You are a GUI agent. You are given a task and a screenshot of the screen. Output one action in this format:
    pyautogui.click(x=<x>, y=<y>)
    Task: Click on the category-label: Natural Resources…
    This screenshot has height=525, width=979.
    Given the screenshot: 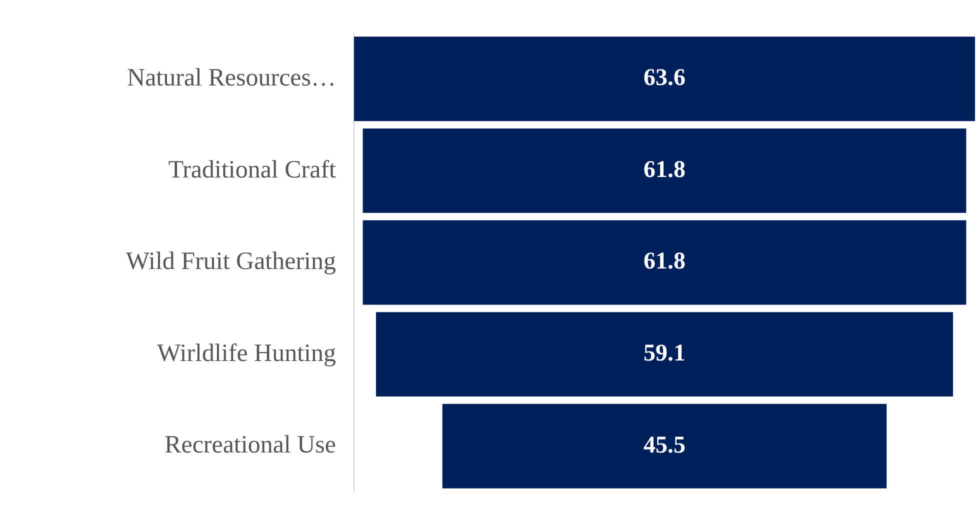 What is the action you would take?
    pyautogui.click(x=231, y=78)
    